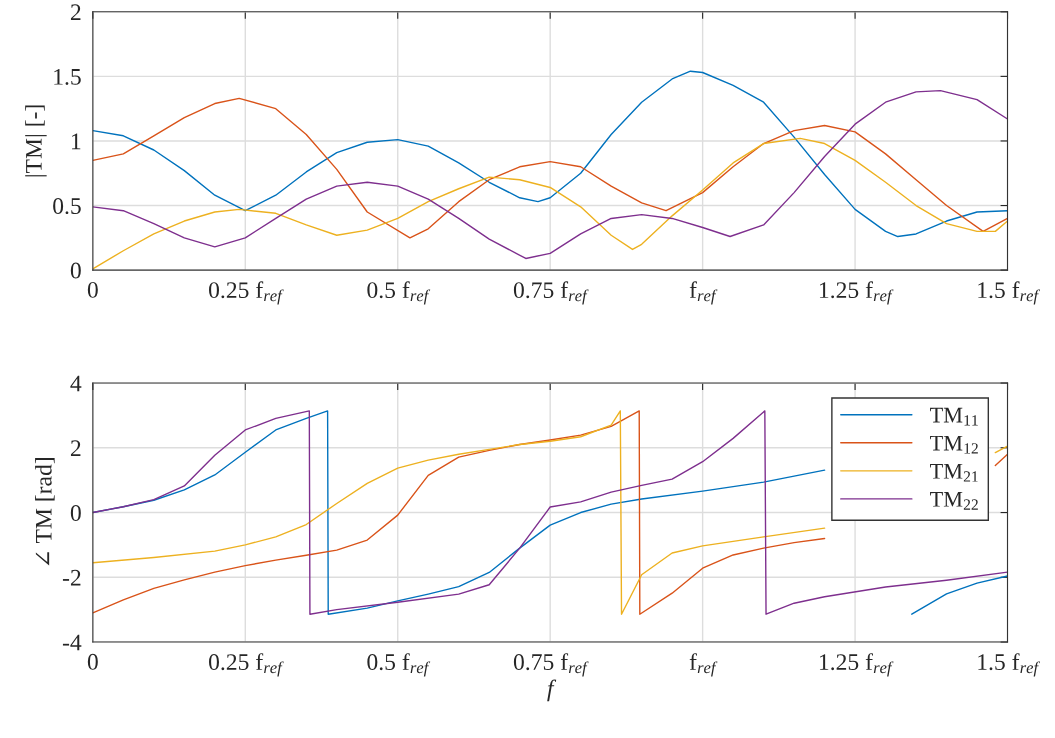 The height and width of the screenshot is (738, 1055). What do you see at coordinates (954, 416) in the screenshot?
I see `legend-label: TM$_{11}$` at bounding box center [954, 416].